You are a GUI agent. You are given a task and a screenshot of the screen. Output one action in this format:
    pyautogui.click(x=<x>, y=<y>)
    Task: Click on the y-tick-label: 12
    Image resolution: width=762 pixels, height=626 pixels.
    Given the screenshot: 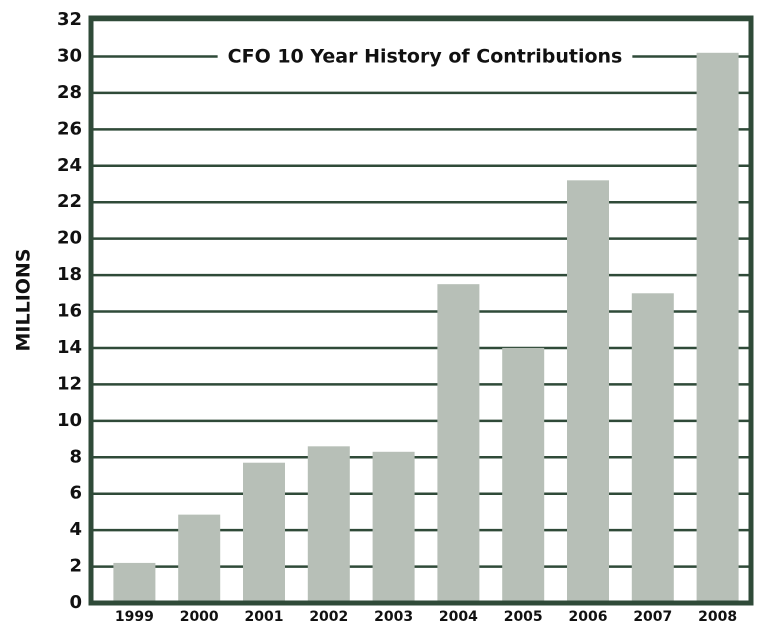 What is the action you would take?
    pyautogui.click(x=69, y=383)
    